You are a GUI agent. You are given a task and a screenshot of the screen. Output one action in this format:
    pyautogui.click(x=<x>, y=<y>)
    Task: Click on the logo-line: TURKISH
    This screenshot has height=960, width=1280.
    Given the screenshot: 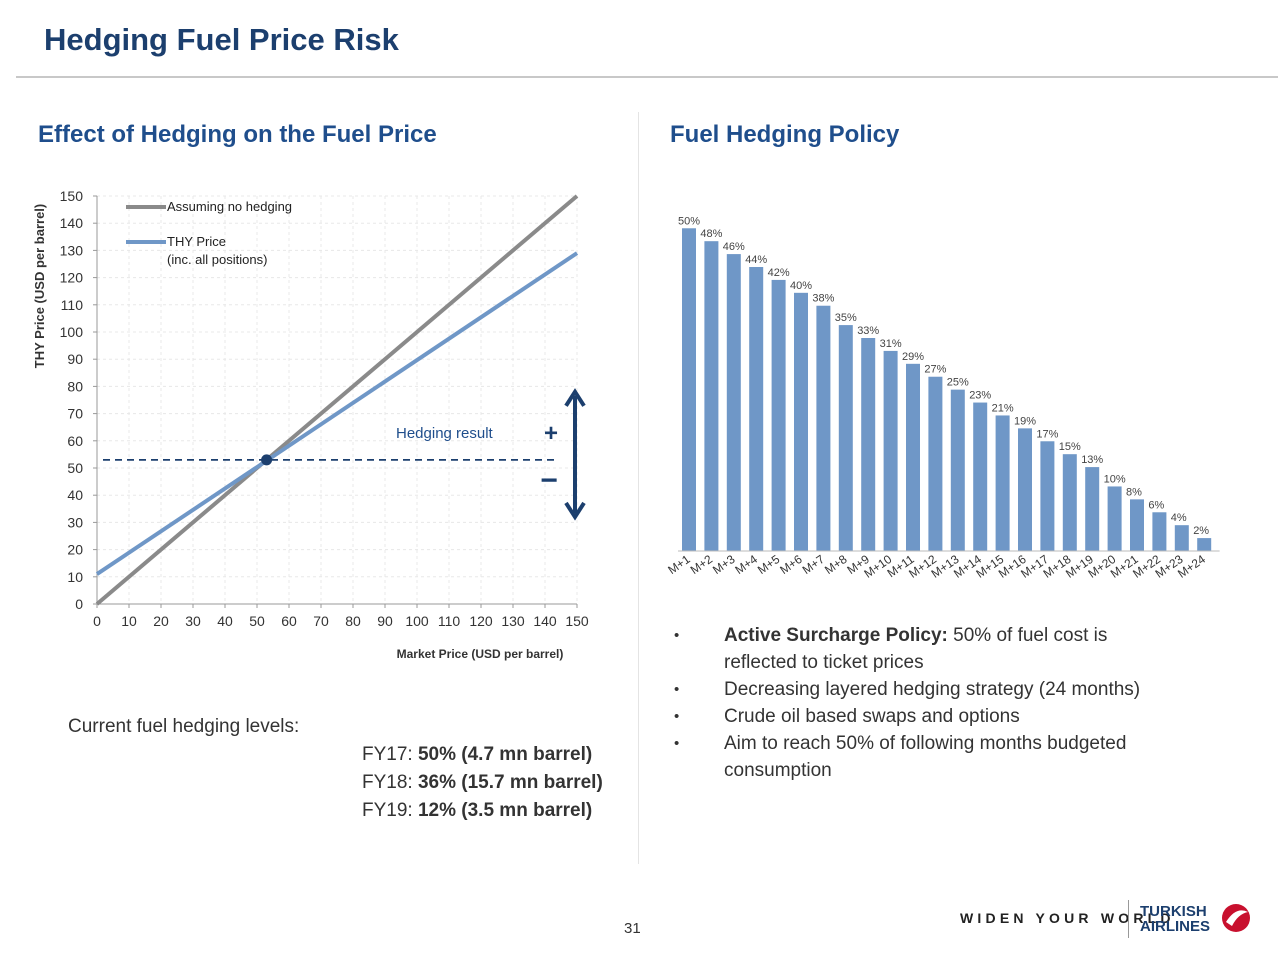 What is the action you would take?
    pyautogui.click(x=1173, y=911)
    